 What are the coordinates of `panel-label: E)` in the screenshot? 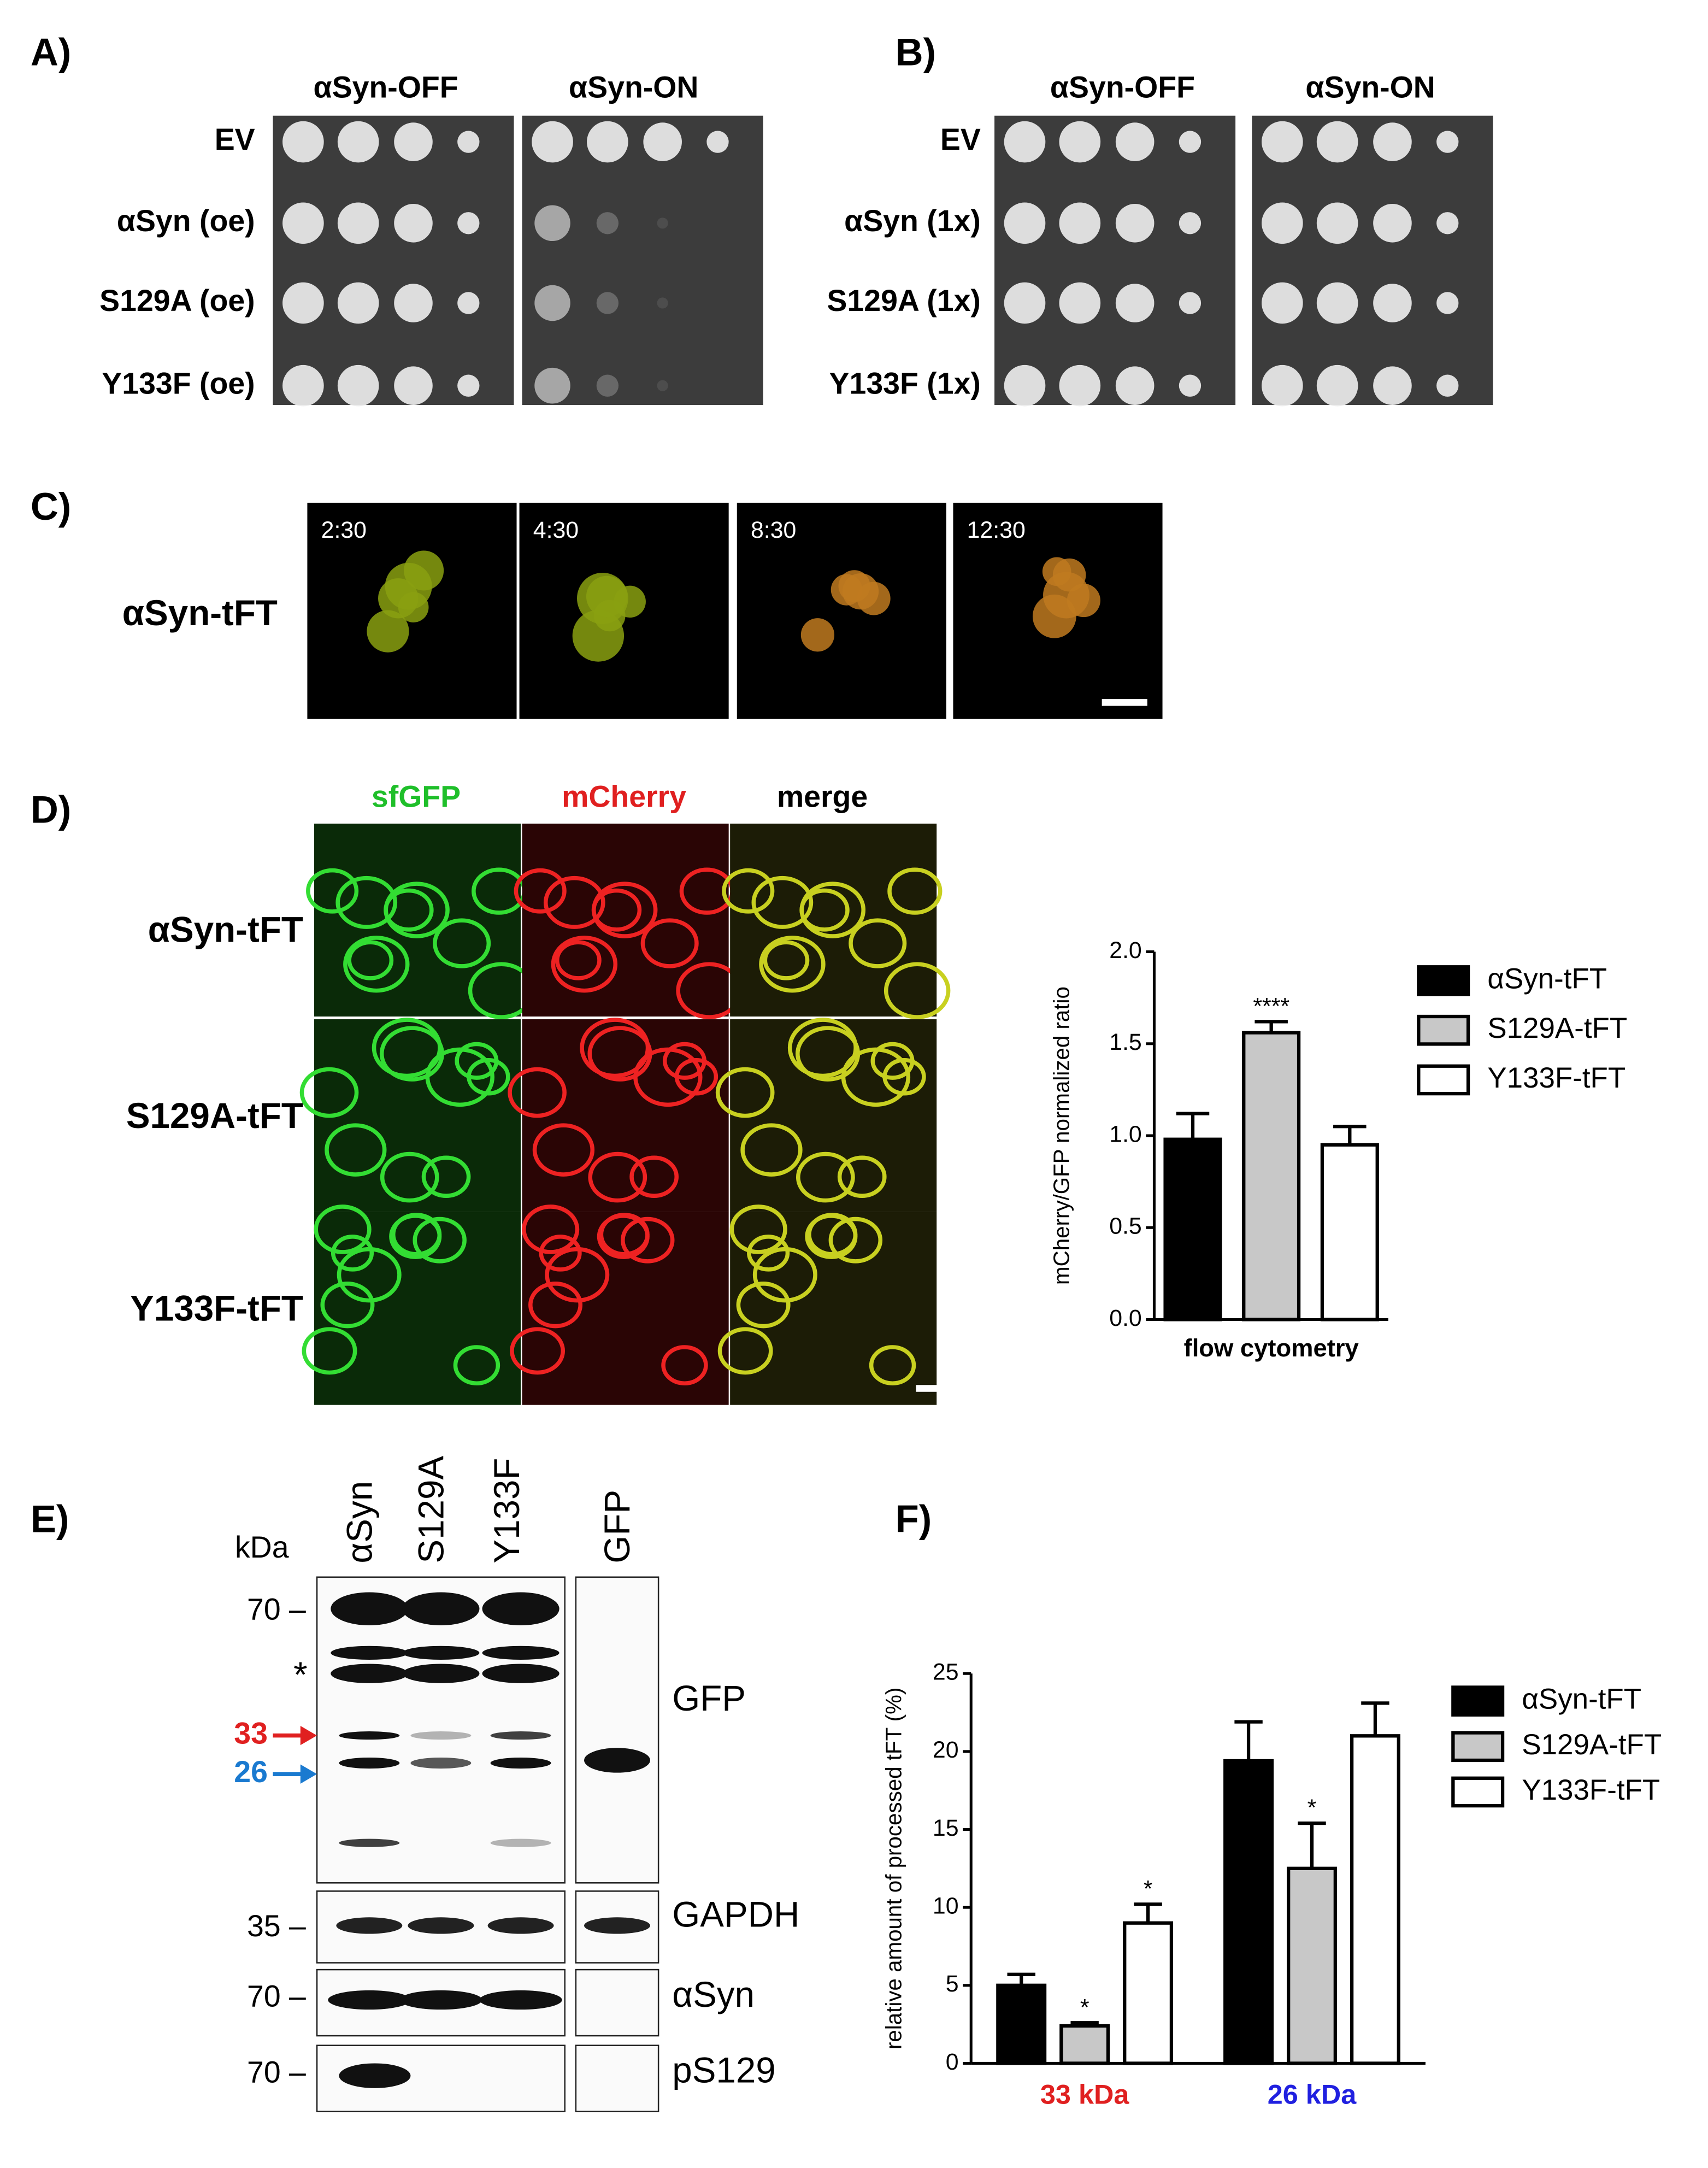 It's located at (50, 1519).